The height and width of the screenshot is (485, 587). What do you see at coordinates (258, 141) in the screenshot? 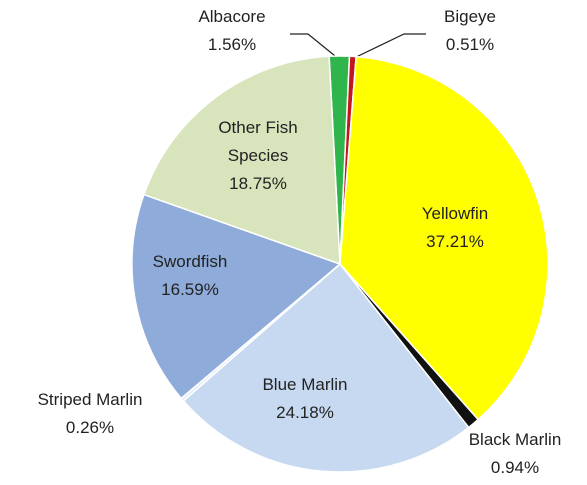
I see `slice-name: Other Fish Species` at bounding box center [258, 141].